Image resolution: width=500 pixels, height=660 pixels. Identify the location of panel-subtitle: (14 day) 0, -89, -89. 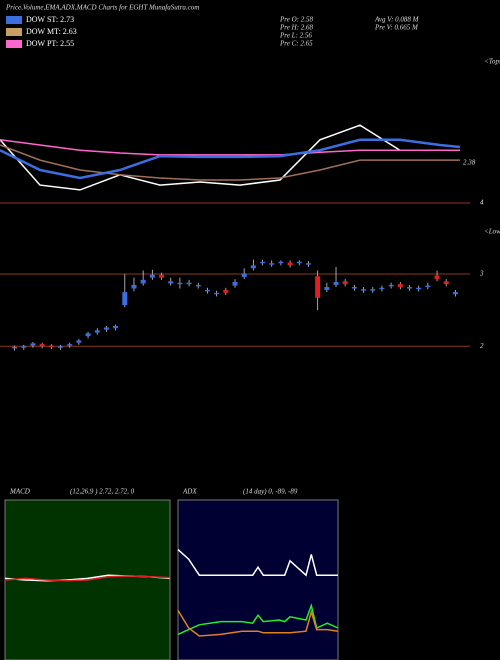
(270, 492).